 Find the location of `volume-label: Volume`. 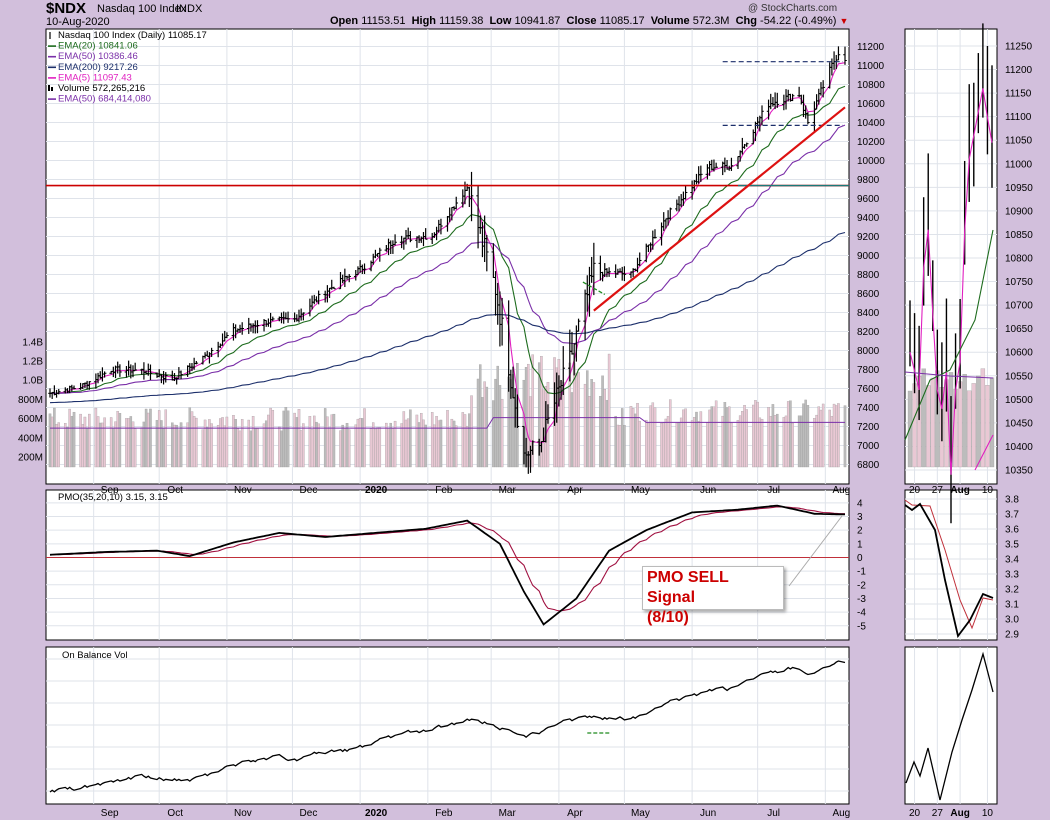

volume-label: Volume is located at coordinates (670, 21).